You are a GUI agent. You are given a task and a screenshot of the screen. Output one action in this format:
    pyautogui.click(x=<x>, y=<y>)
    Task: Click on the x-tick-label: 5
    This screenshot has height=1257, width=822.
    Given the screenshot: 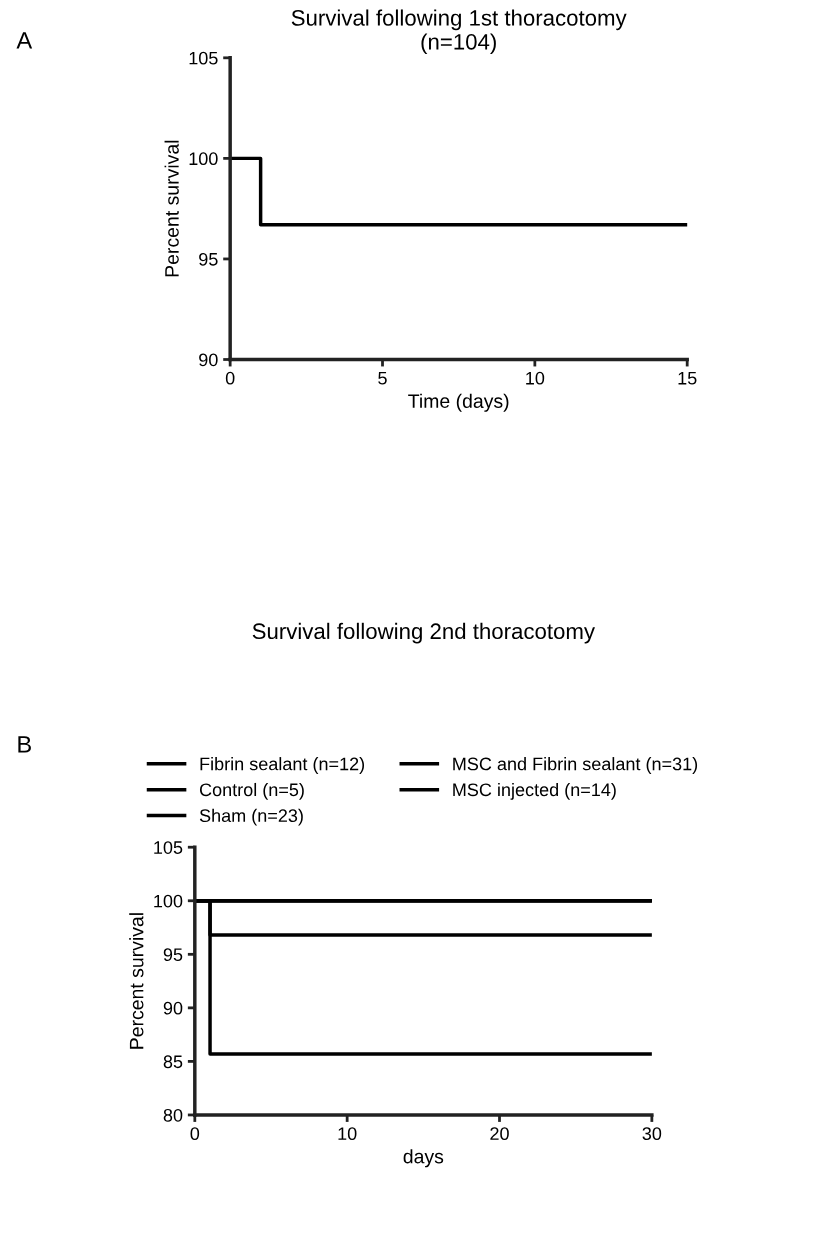 What is the action you would take?
    pyautogui.click(x=382, y=378)
    